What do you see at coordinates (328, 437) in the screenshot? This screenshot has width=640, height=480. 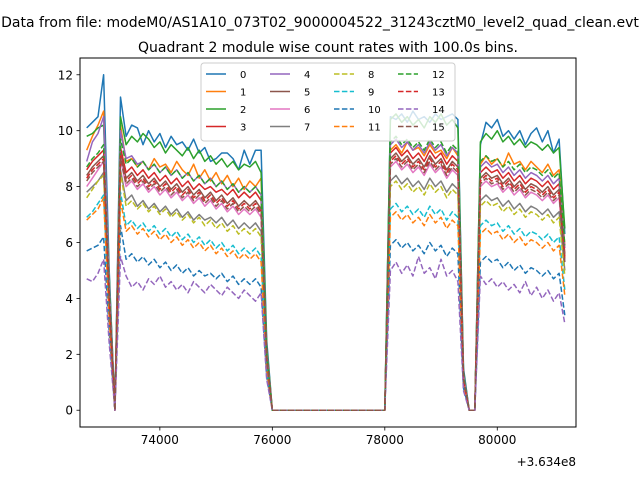 I see `x-axis: 74000 76000 78000 80000` at bounding box center [328, 437].